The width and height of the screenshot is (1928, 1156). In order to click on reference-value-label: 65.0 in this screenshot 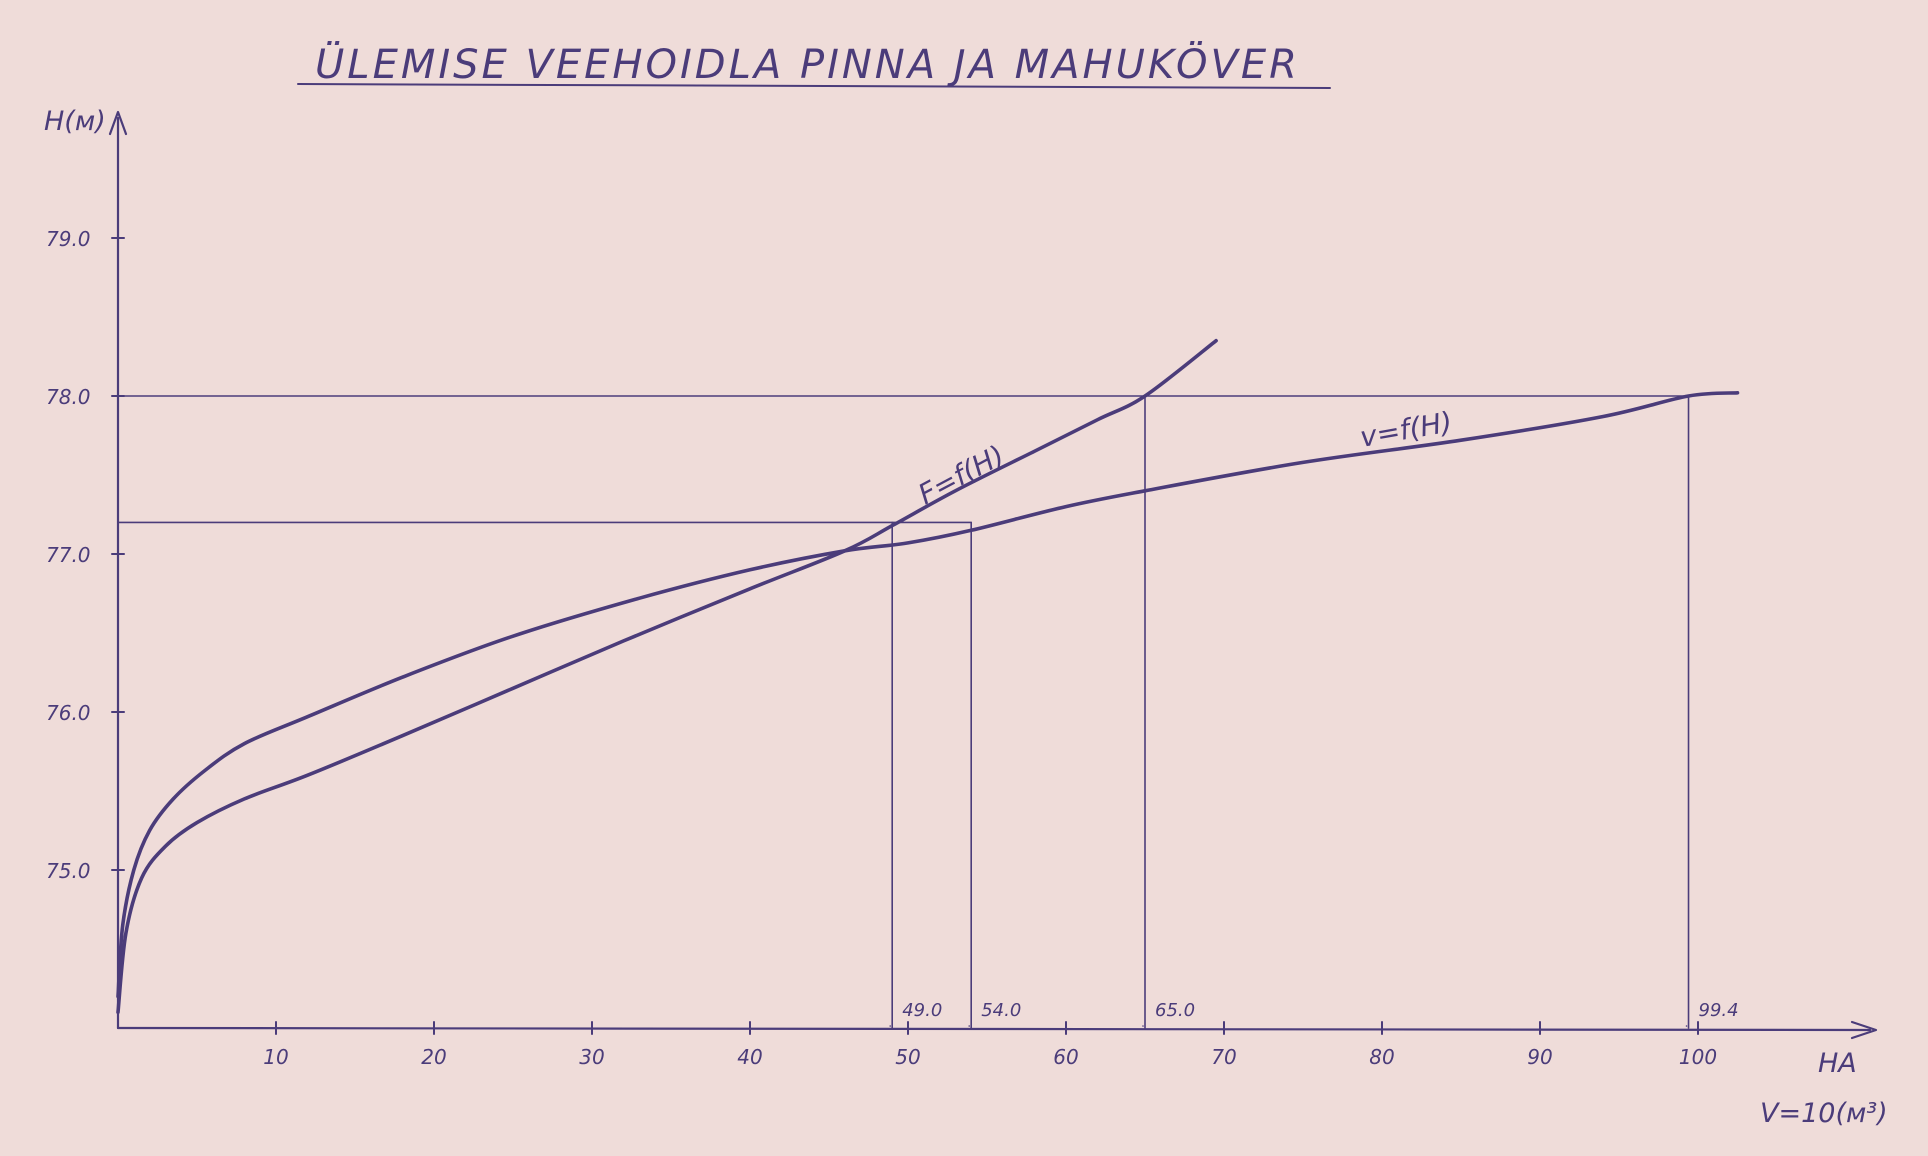, I will do `click(1175, 1010)`.